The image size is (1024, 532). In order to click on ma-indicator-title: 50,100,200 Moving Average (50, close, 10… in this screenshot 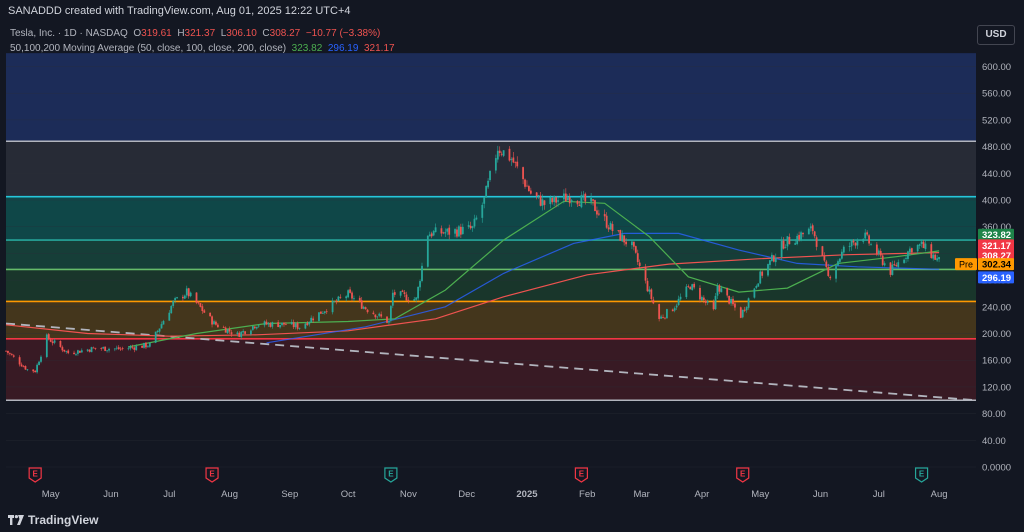, I will do `click(148, 48)`.